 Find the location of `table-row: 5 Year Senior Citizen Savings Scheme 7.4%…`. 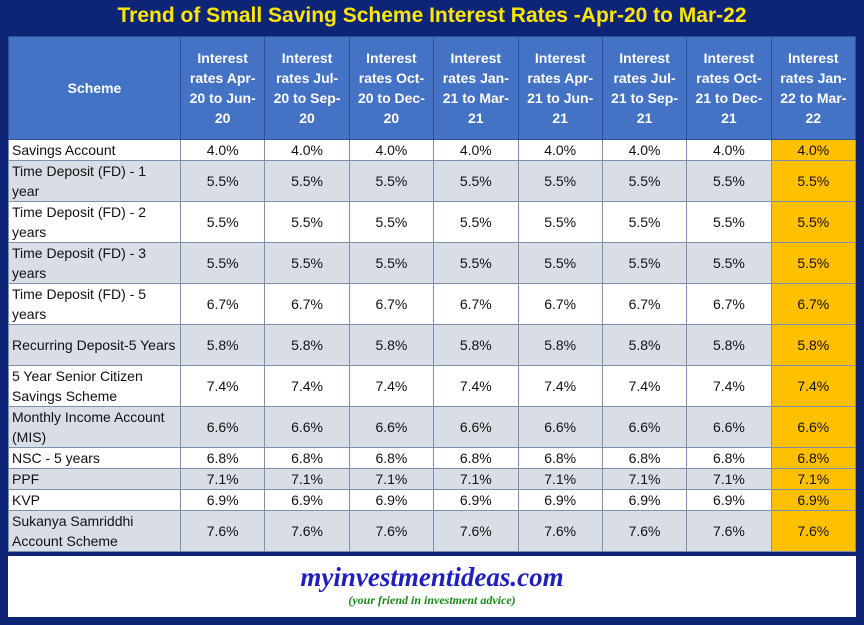

table-row: 5 Year Senior Citizen Savings Scheme 7.4%… is located at coordinates (432, 386).